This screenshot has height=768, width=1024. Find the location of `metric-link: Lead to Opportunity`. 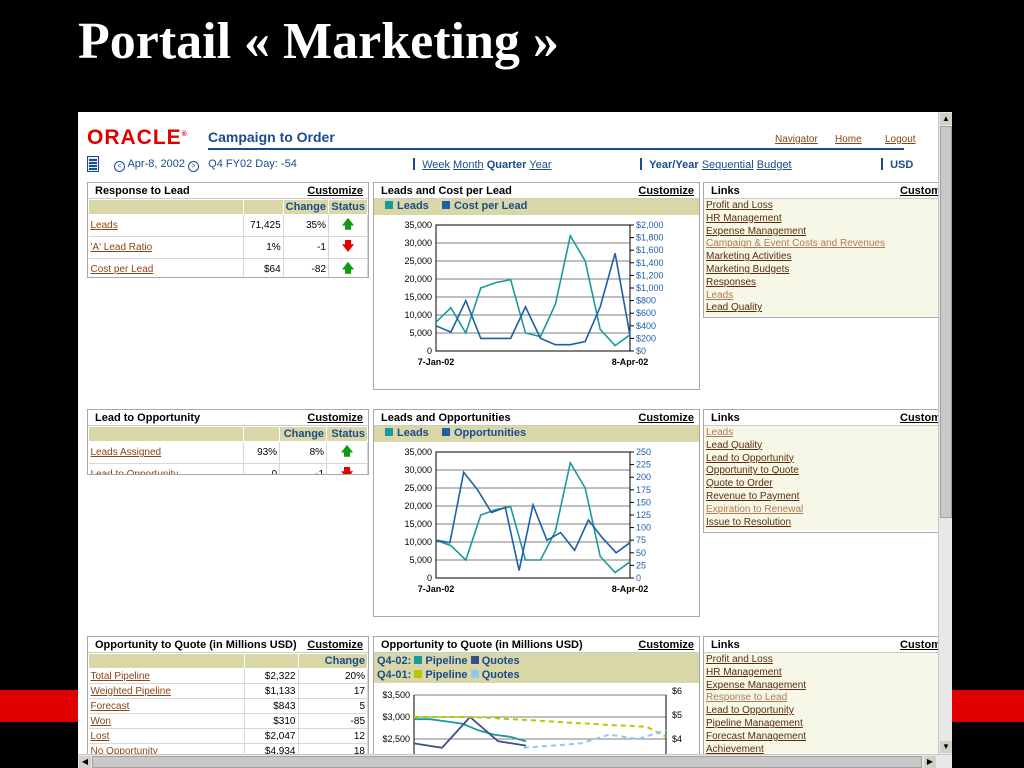

metric-link: Lead to Opportunity is located at coordinates (166, 468).